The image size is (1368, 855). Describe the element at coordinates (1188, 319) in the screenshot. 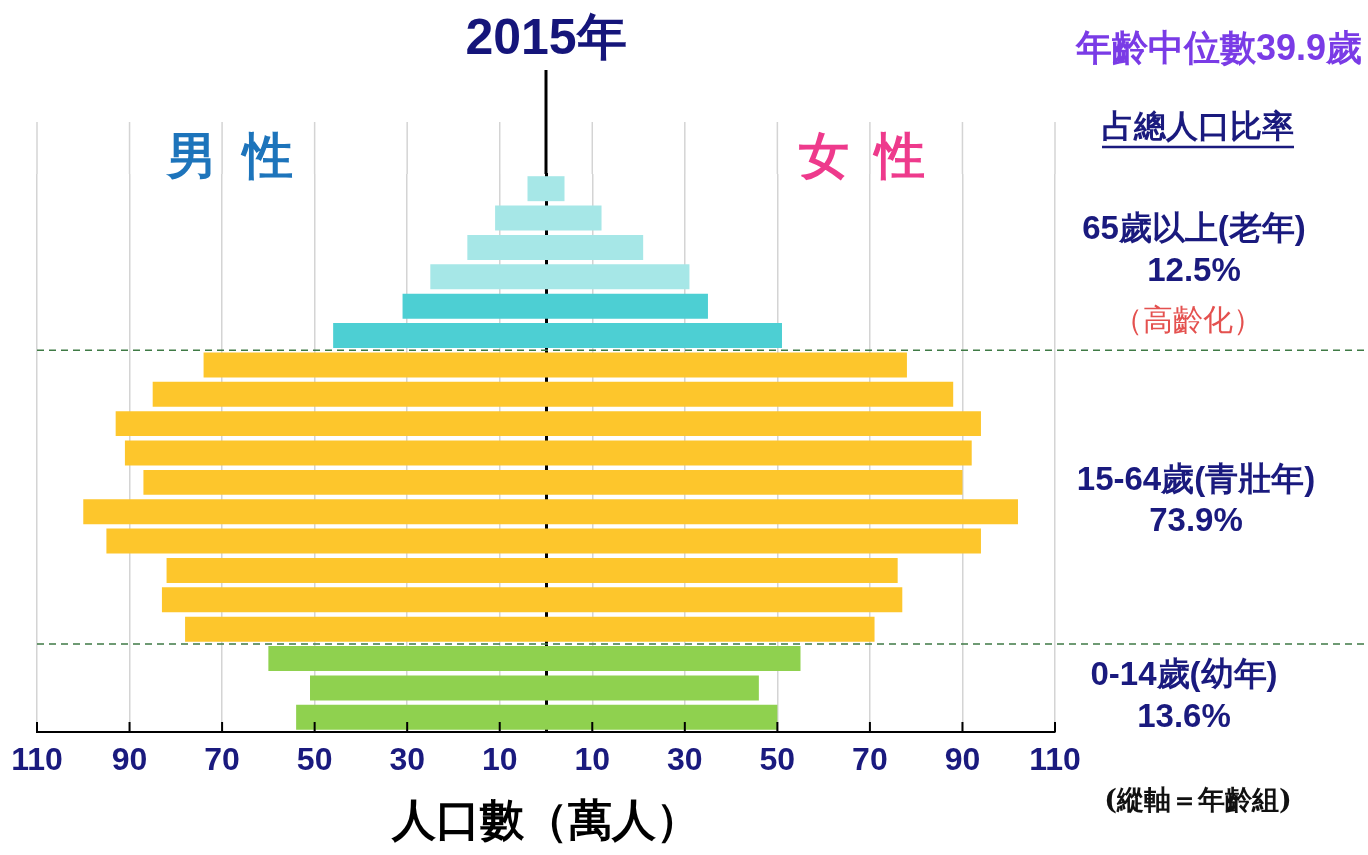

I see `text: （高齡化）` at that location.